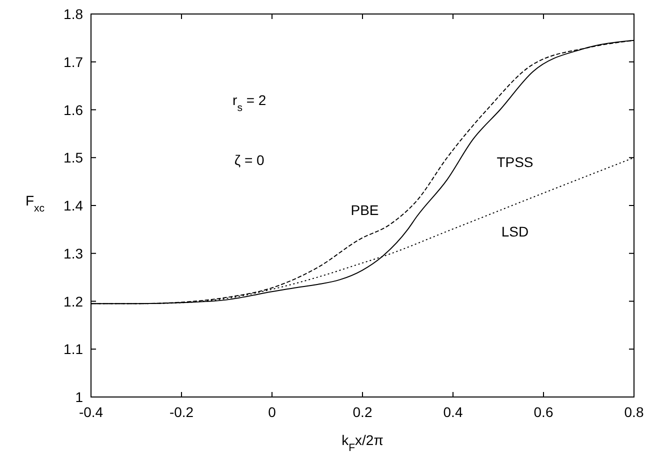 This screenshot has width=648, height=459. What do you see at coordinates (74, 14) in the screenshot?
I see `y-tick-label: 1.8` at bounding box center [74, 14].